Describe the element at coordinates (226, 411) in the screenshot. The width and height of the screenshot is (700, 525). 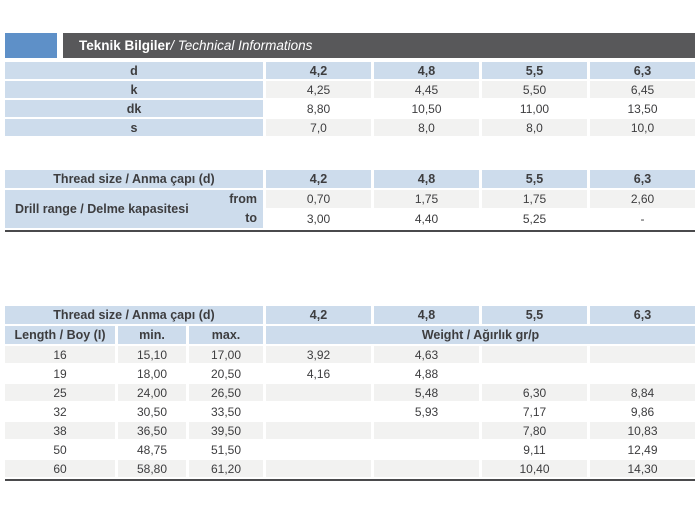
I see `max-cell: 33,50` at that location.